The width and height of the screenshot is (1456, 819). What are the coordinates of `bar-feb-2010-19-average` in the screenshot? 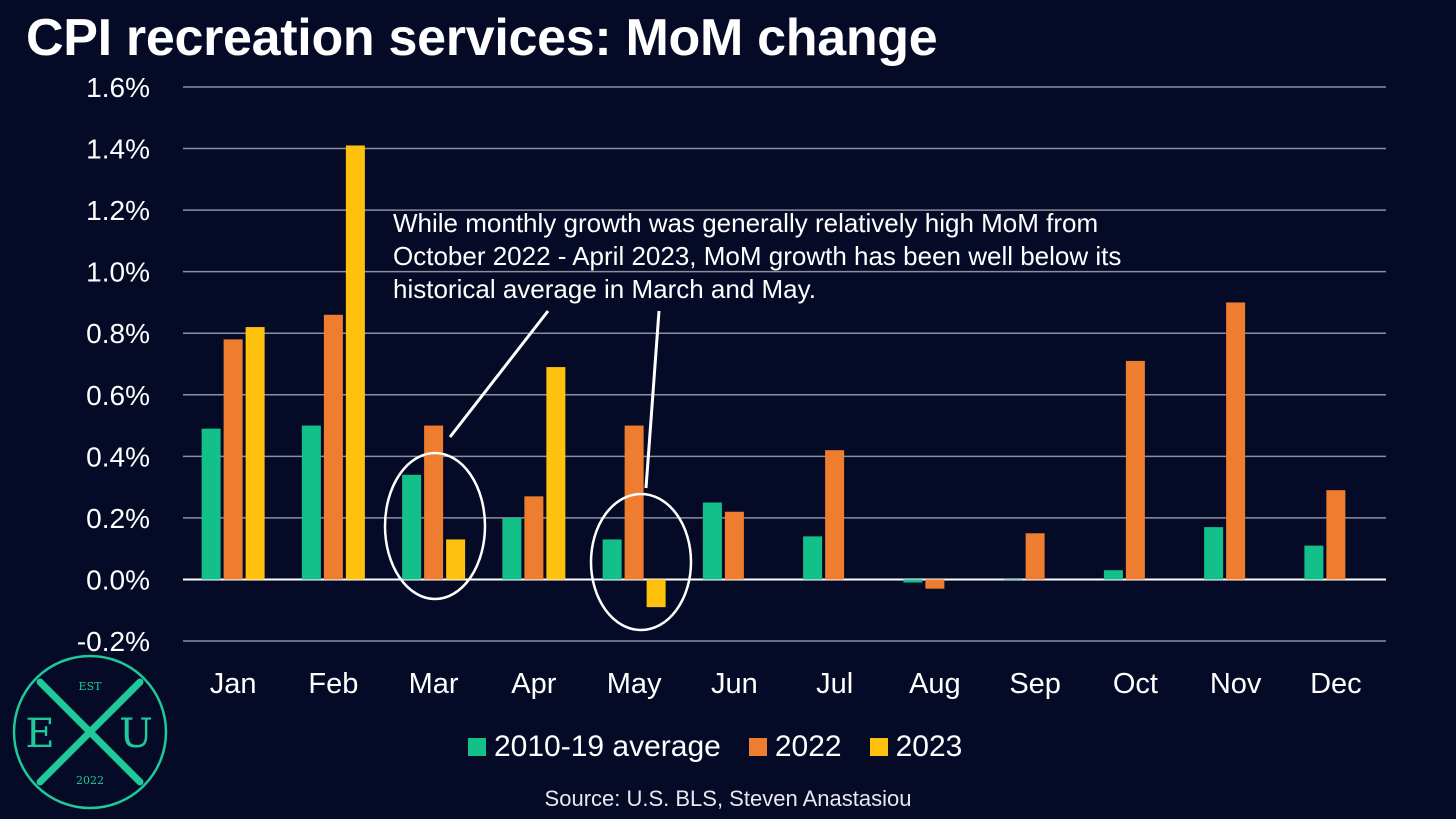 It's located at (311, 502).